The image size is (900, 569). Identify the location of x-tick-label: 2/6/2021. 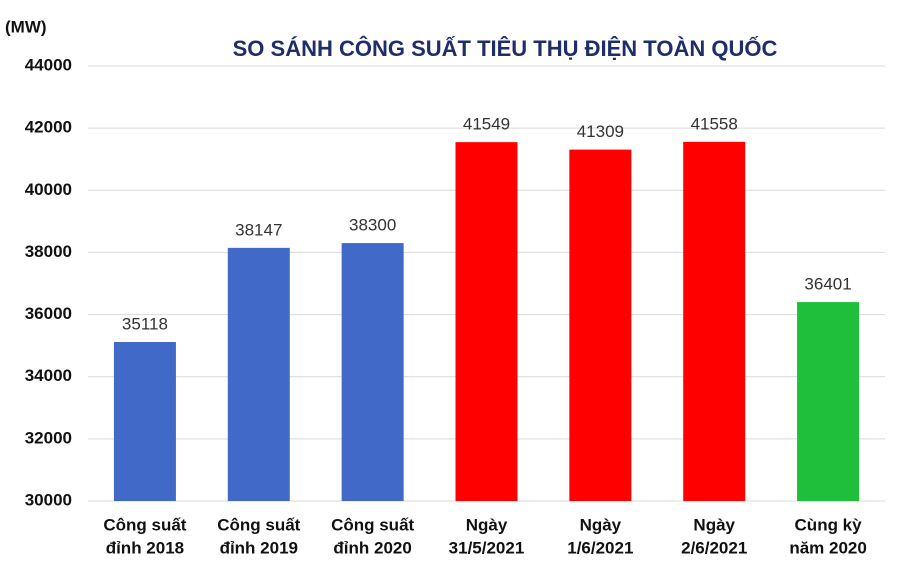
(714, 547).